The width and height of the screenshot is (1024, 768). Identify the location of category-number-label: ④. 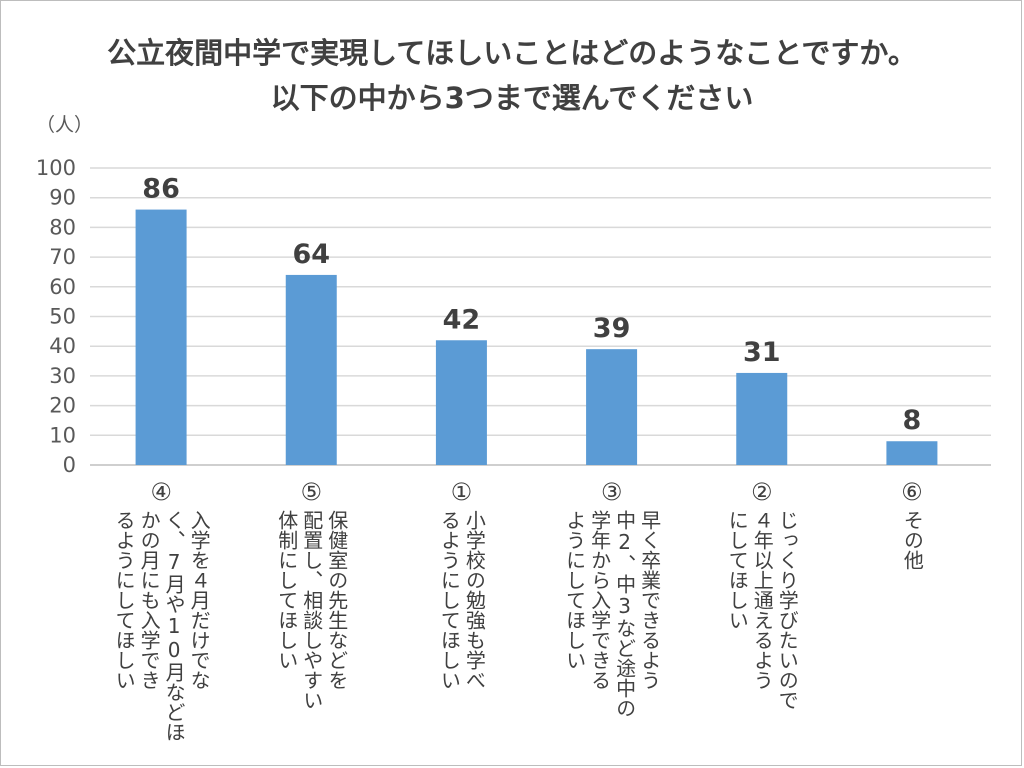
(161, 492).